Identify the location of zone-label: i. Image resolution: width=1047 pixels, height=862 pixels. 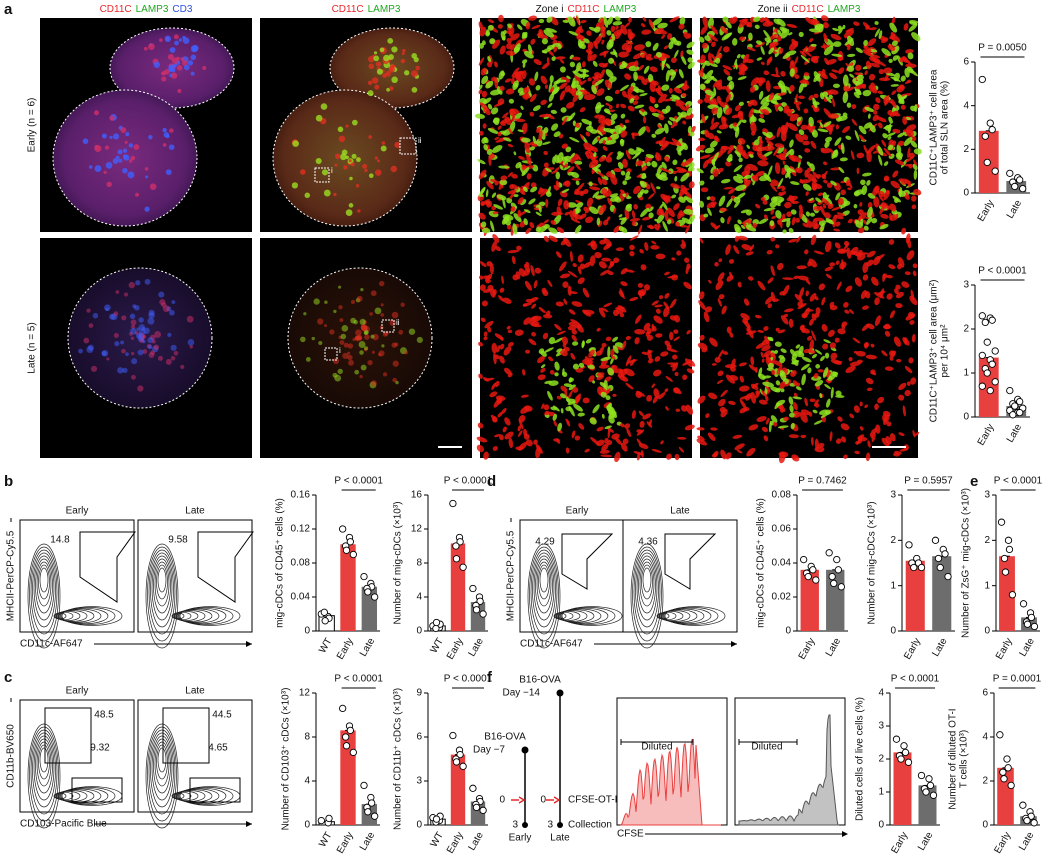
(340, 350).